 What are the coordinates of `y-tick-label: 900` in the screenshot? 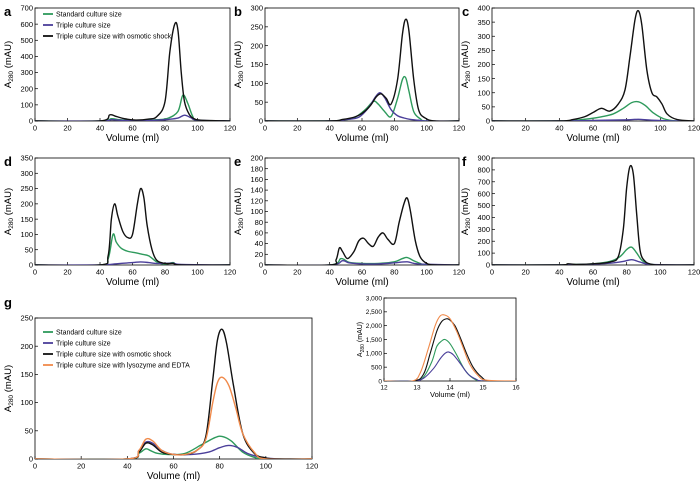 It's located at (483, 158).